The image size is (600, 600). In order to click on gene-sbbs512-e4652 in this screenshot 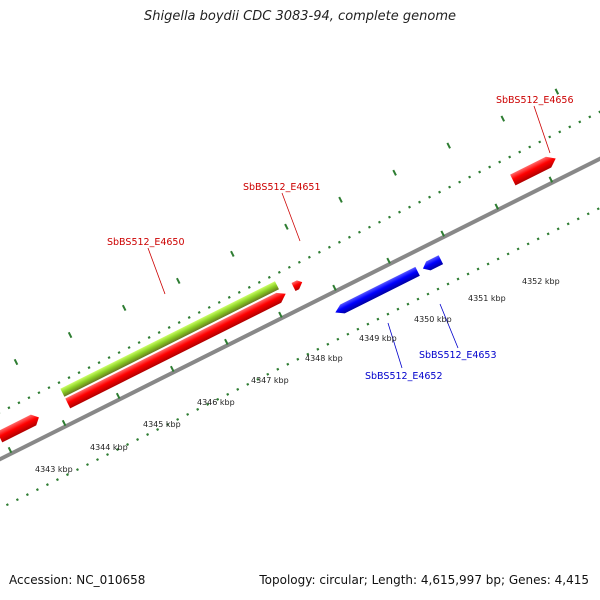, I will do `click(376, 291)`.